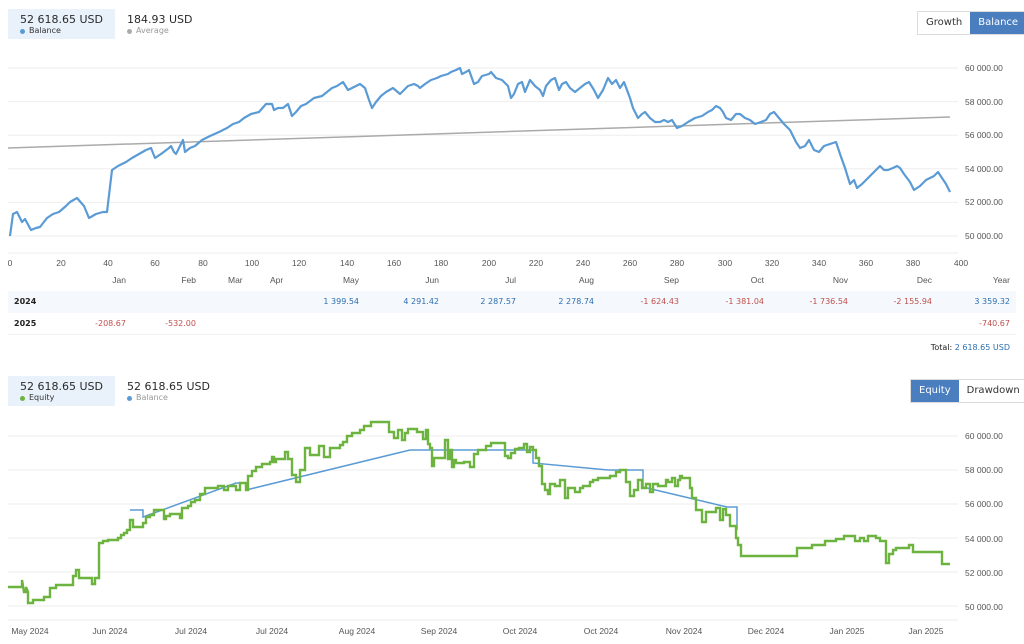  Describe the element at coordinates (110, 631) in the screenshot. I see `svg-text: Jun 2024` at that location.